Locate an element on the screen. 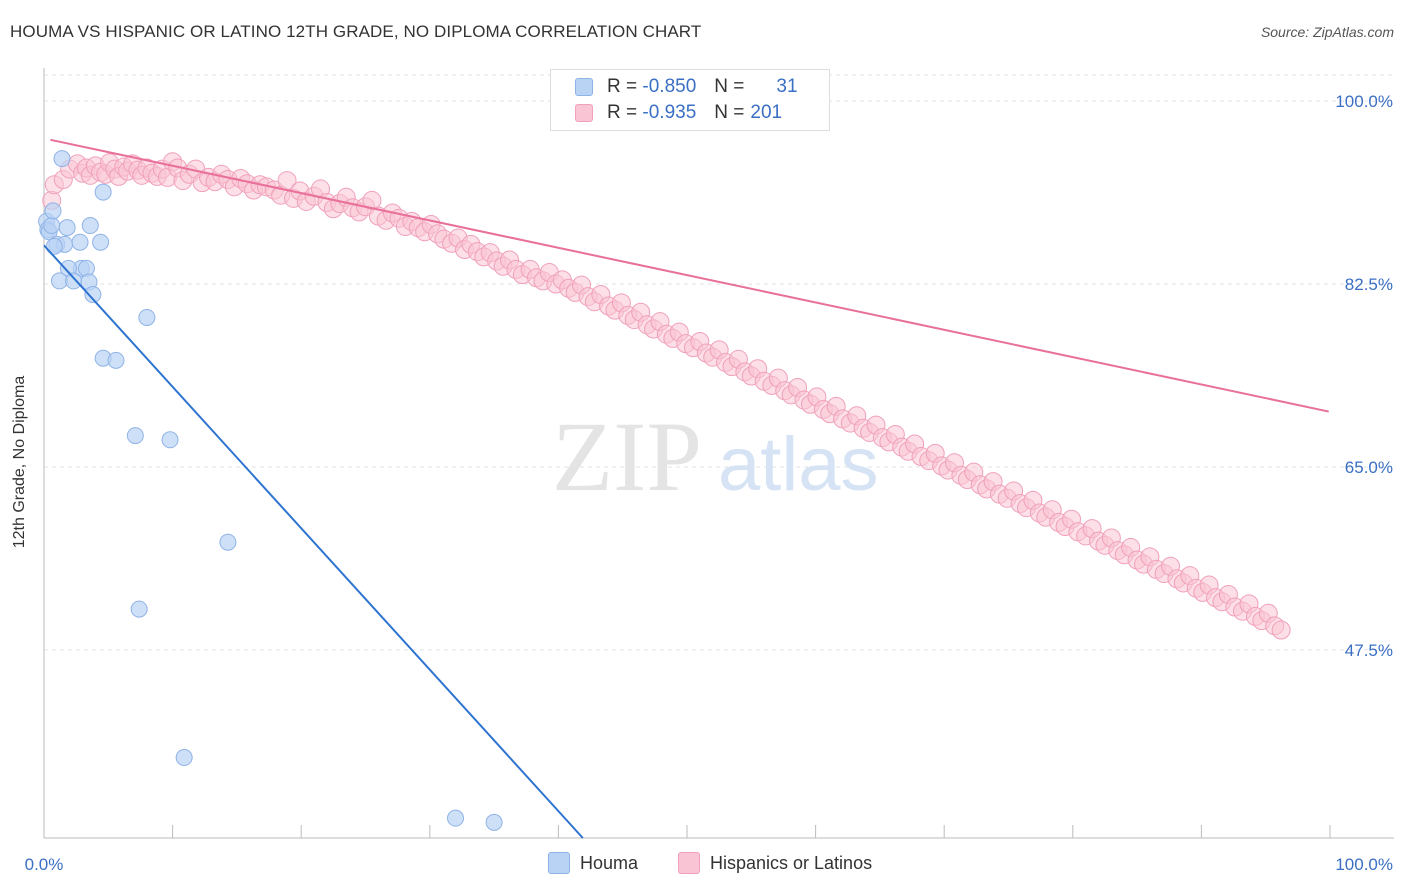  legend-item-houma: Houma is located at coordinates (593, 863).